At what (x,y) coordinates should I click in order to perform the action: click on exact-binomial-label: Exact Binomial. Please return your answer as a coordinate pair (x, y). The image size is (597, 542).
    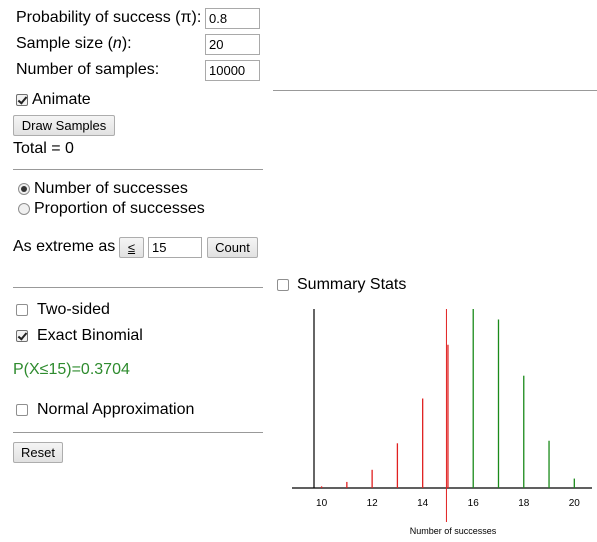
    Looking at the image, I should click on (90, 335).